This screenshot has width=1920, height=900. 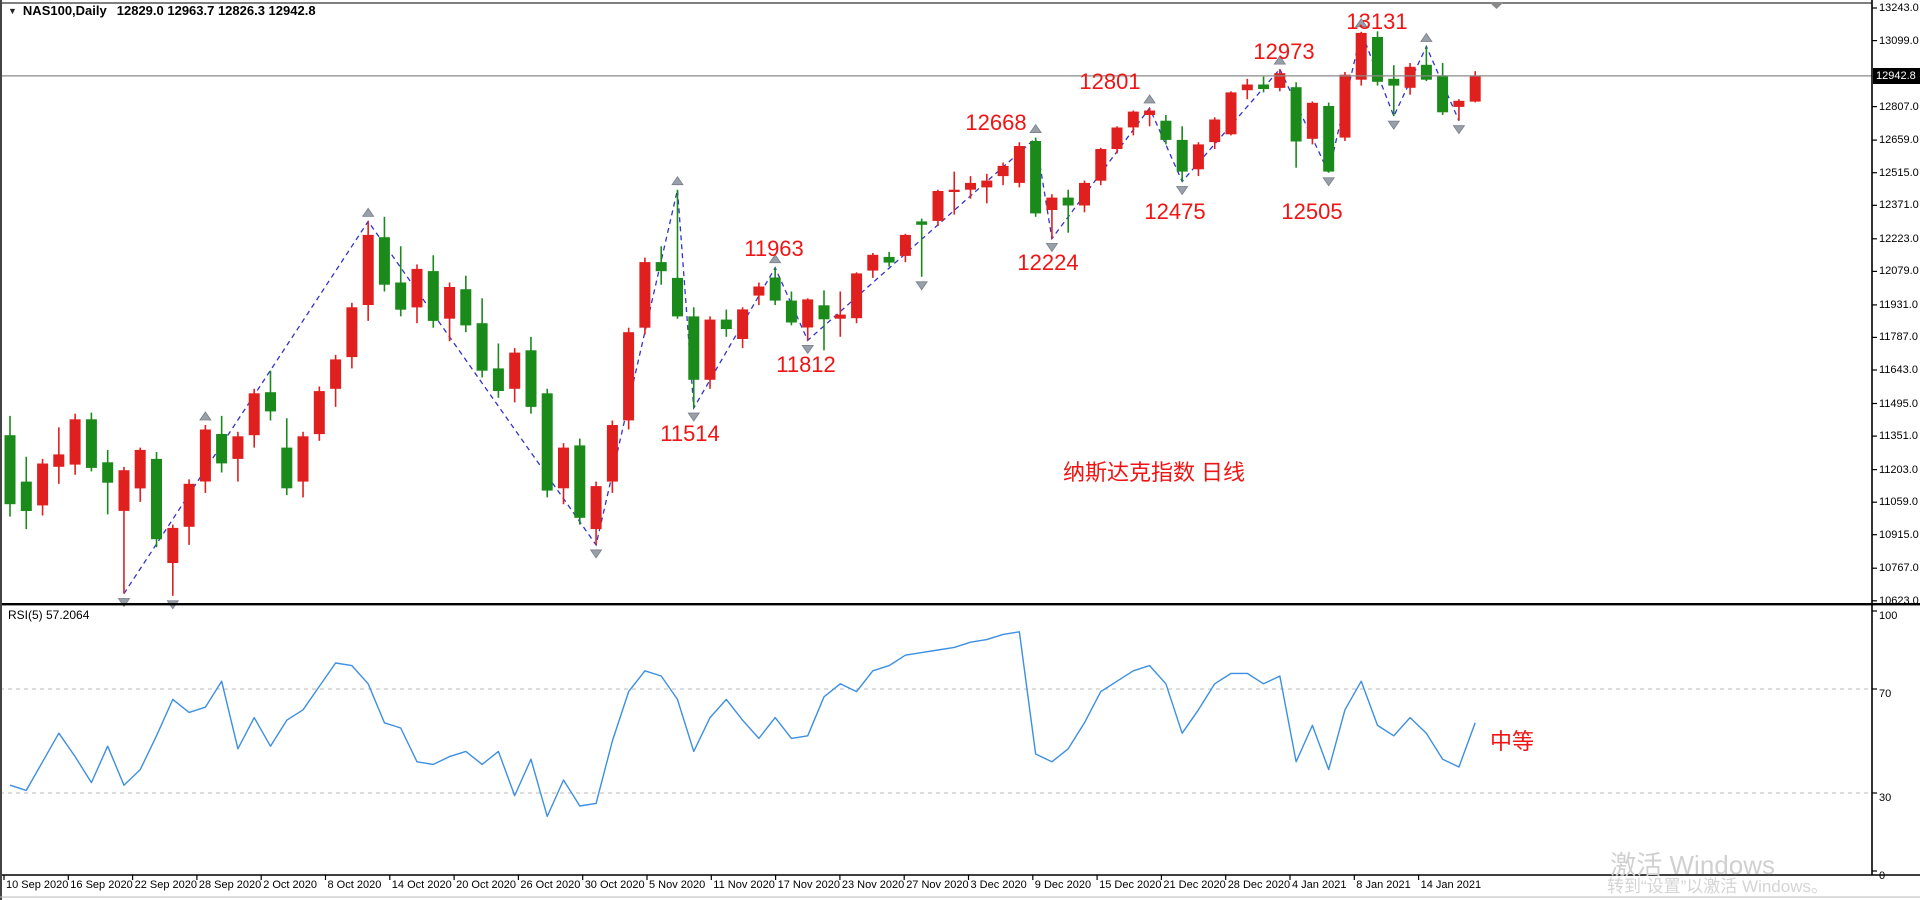 I want to click on date-axis-label: 30 Oct 2020, so click(x=614, y=885).